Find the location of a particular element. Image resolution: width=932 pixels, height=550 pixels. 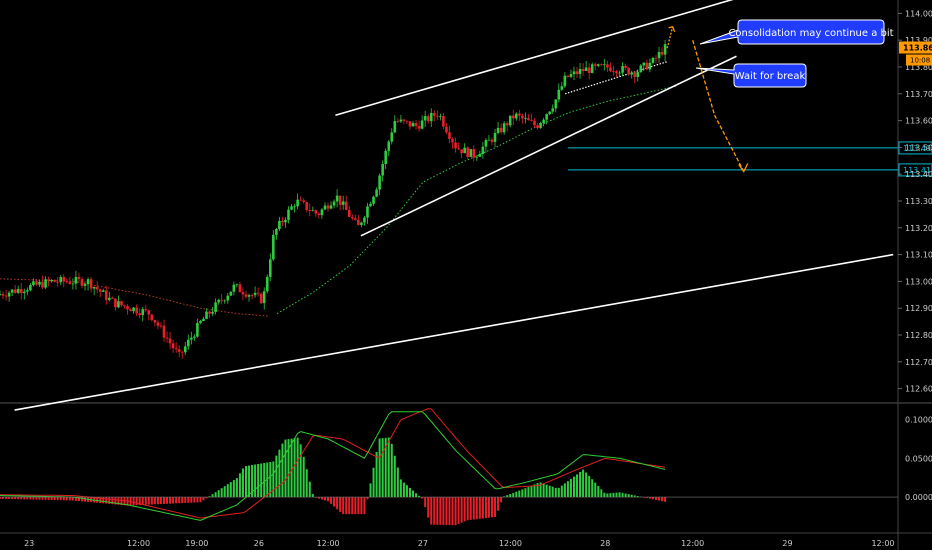

macd-line is located at coordinates (333, 466).